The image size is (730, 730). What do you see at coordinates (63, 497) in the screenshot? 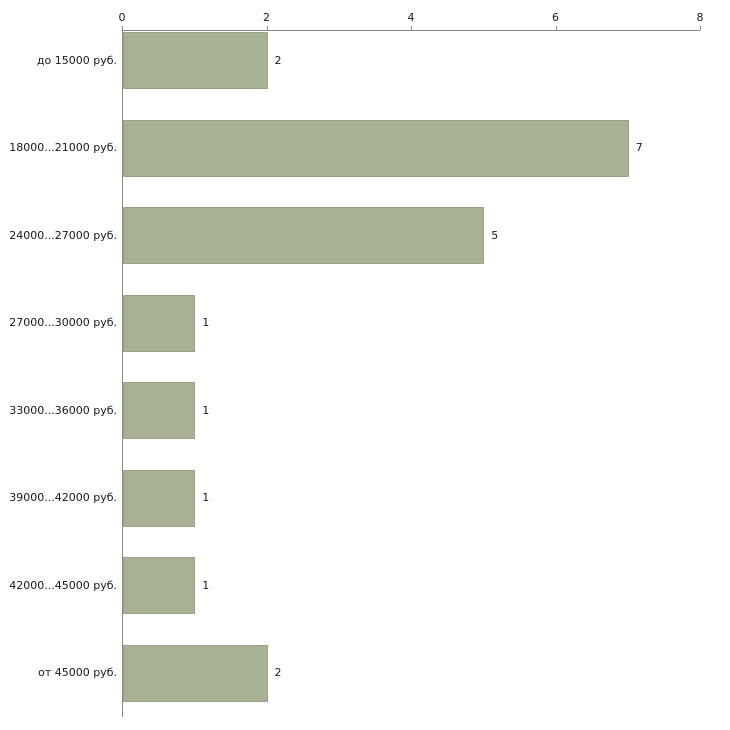
I see `category-label: 39000...42000 руб.` at bounding box center [63, 497].